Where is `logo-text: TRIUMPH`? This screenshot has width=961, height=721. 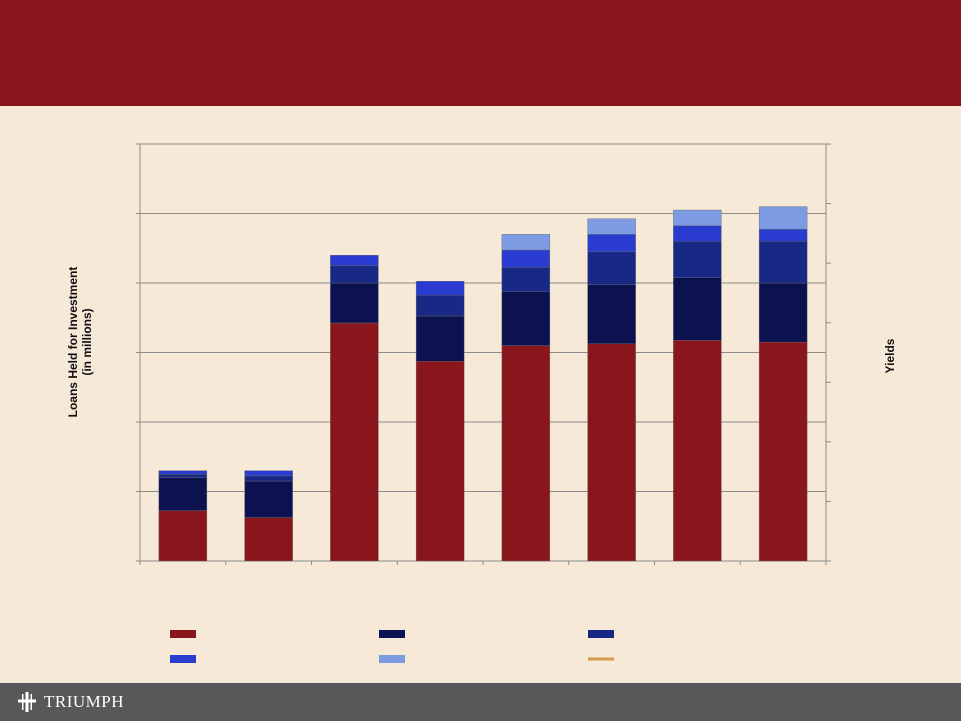
logo-text: TRIUMPH is located at coordinates (84, 701).